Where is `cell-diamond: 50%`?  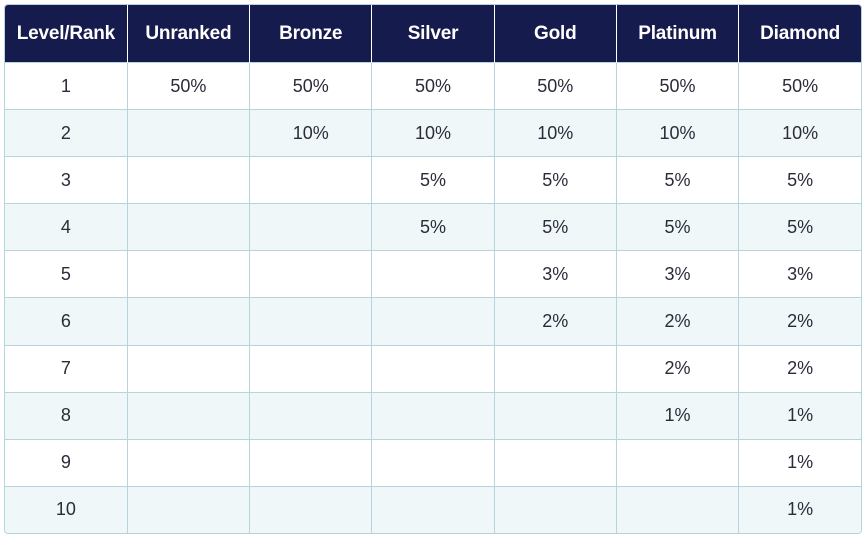 cell-diamond: 50% is located at coordinates (799, 85).